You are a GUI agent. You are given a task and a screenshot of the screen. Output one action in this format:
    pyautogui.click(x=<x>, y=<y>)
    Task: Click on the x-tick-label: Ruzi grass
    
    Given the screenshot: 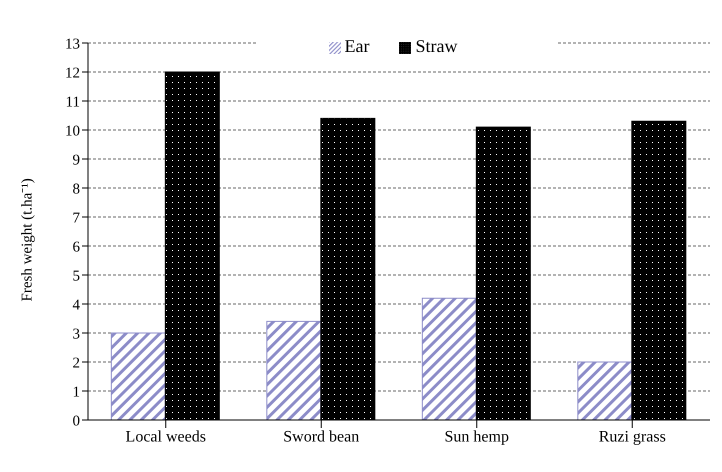 What is the action you would take?
    pyautogui.click(x=632, y=437)
    